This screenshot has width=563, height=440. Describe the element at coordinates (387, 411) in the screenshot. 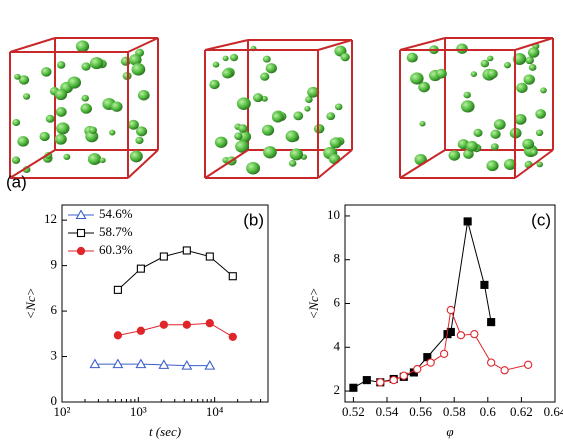

I see `x-tick-label: 0.54` at that location.